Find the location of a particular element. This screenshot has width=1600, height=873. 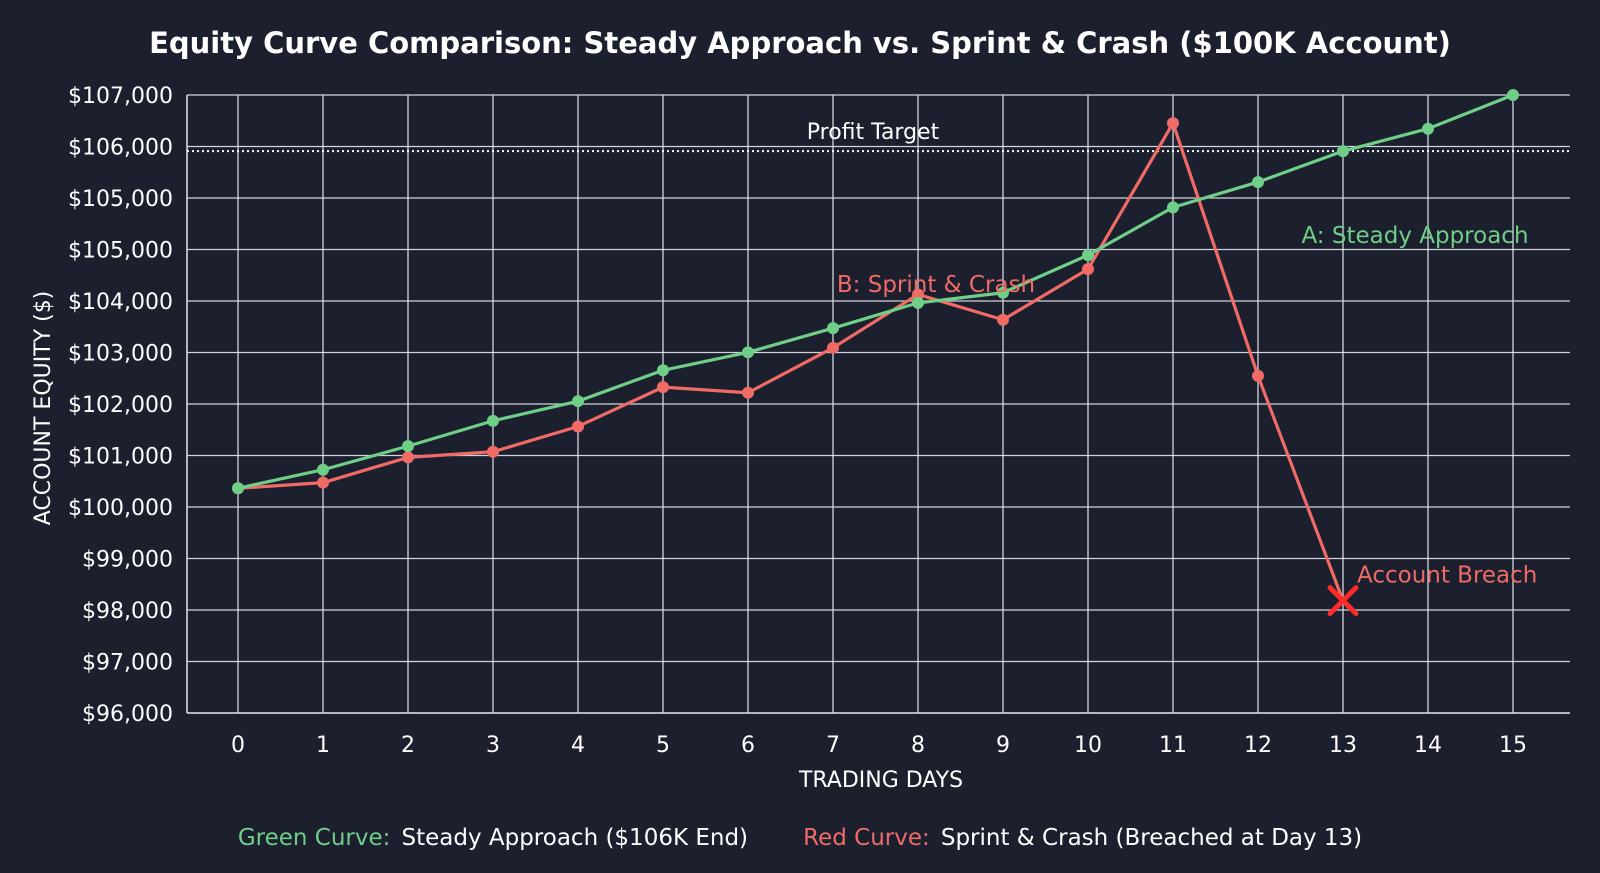

annotation-account-breach: Account Breach is located at coordinates (1447, 576).